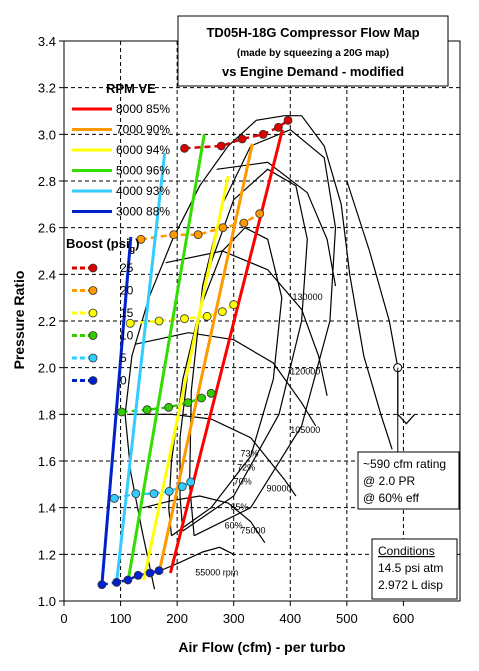 This screenshot has width=479, height=671. I want to click on rpm-legend-label: 7000 90%, so click(143, 130).